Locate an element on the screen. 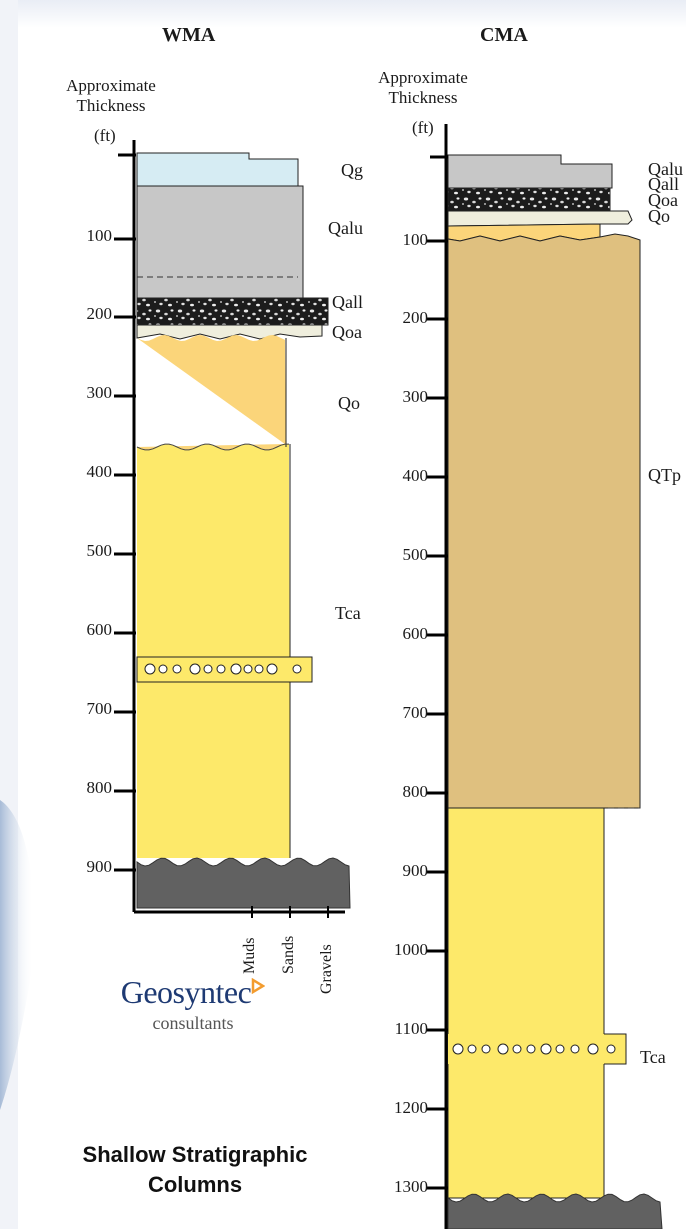  cma-lens-edge is located at coordinates (615, 1049).